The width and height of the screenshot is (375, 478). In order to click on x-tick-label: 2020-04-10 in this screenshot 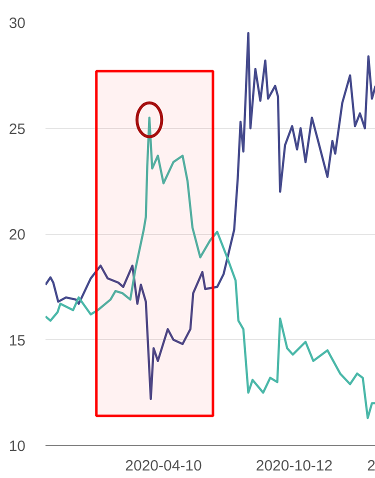, I will do `click(163, 466)`.